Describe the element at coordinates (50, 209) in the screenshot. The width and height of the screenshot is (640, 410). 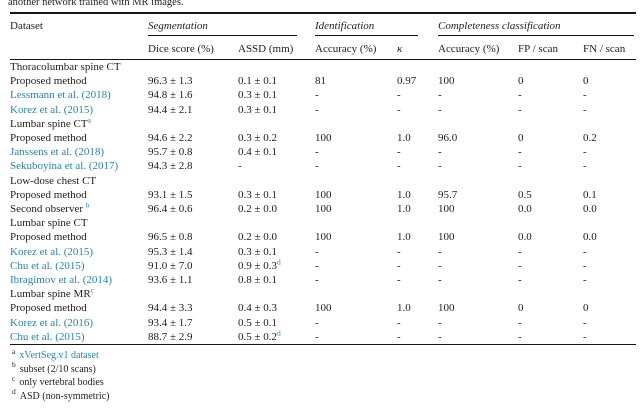
I see `method-label: Second observer b` at that location.